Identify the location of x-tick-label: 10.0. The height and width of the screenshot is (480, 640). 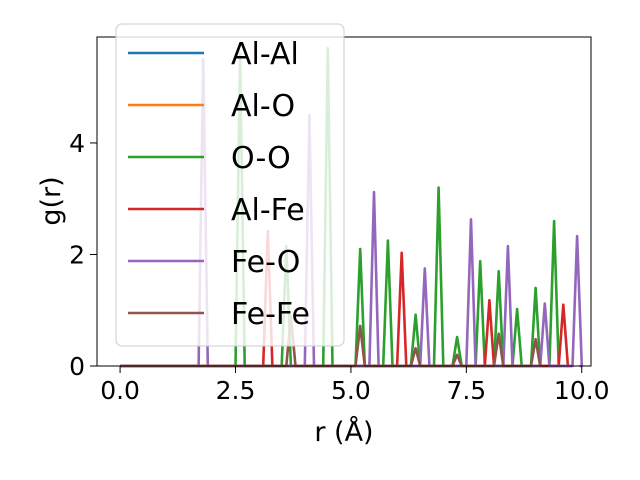
(582, 390).